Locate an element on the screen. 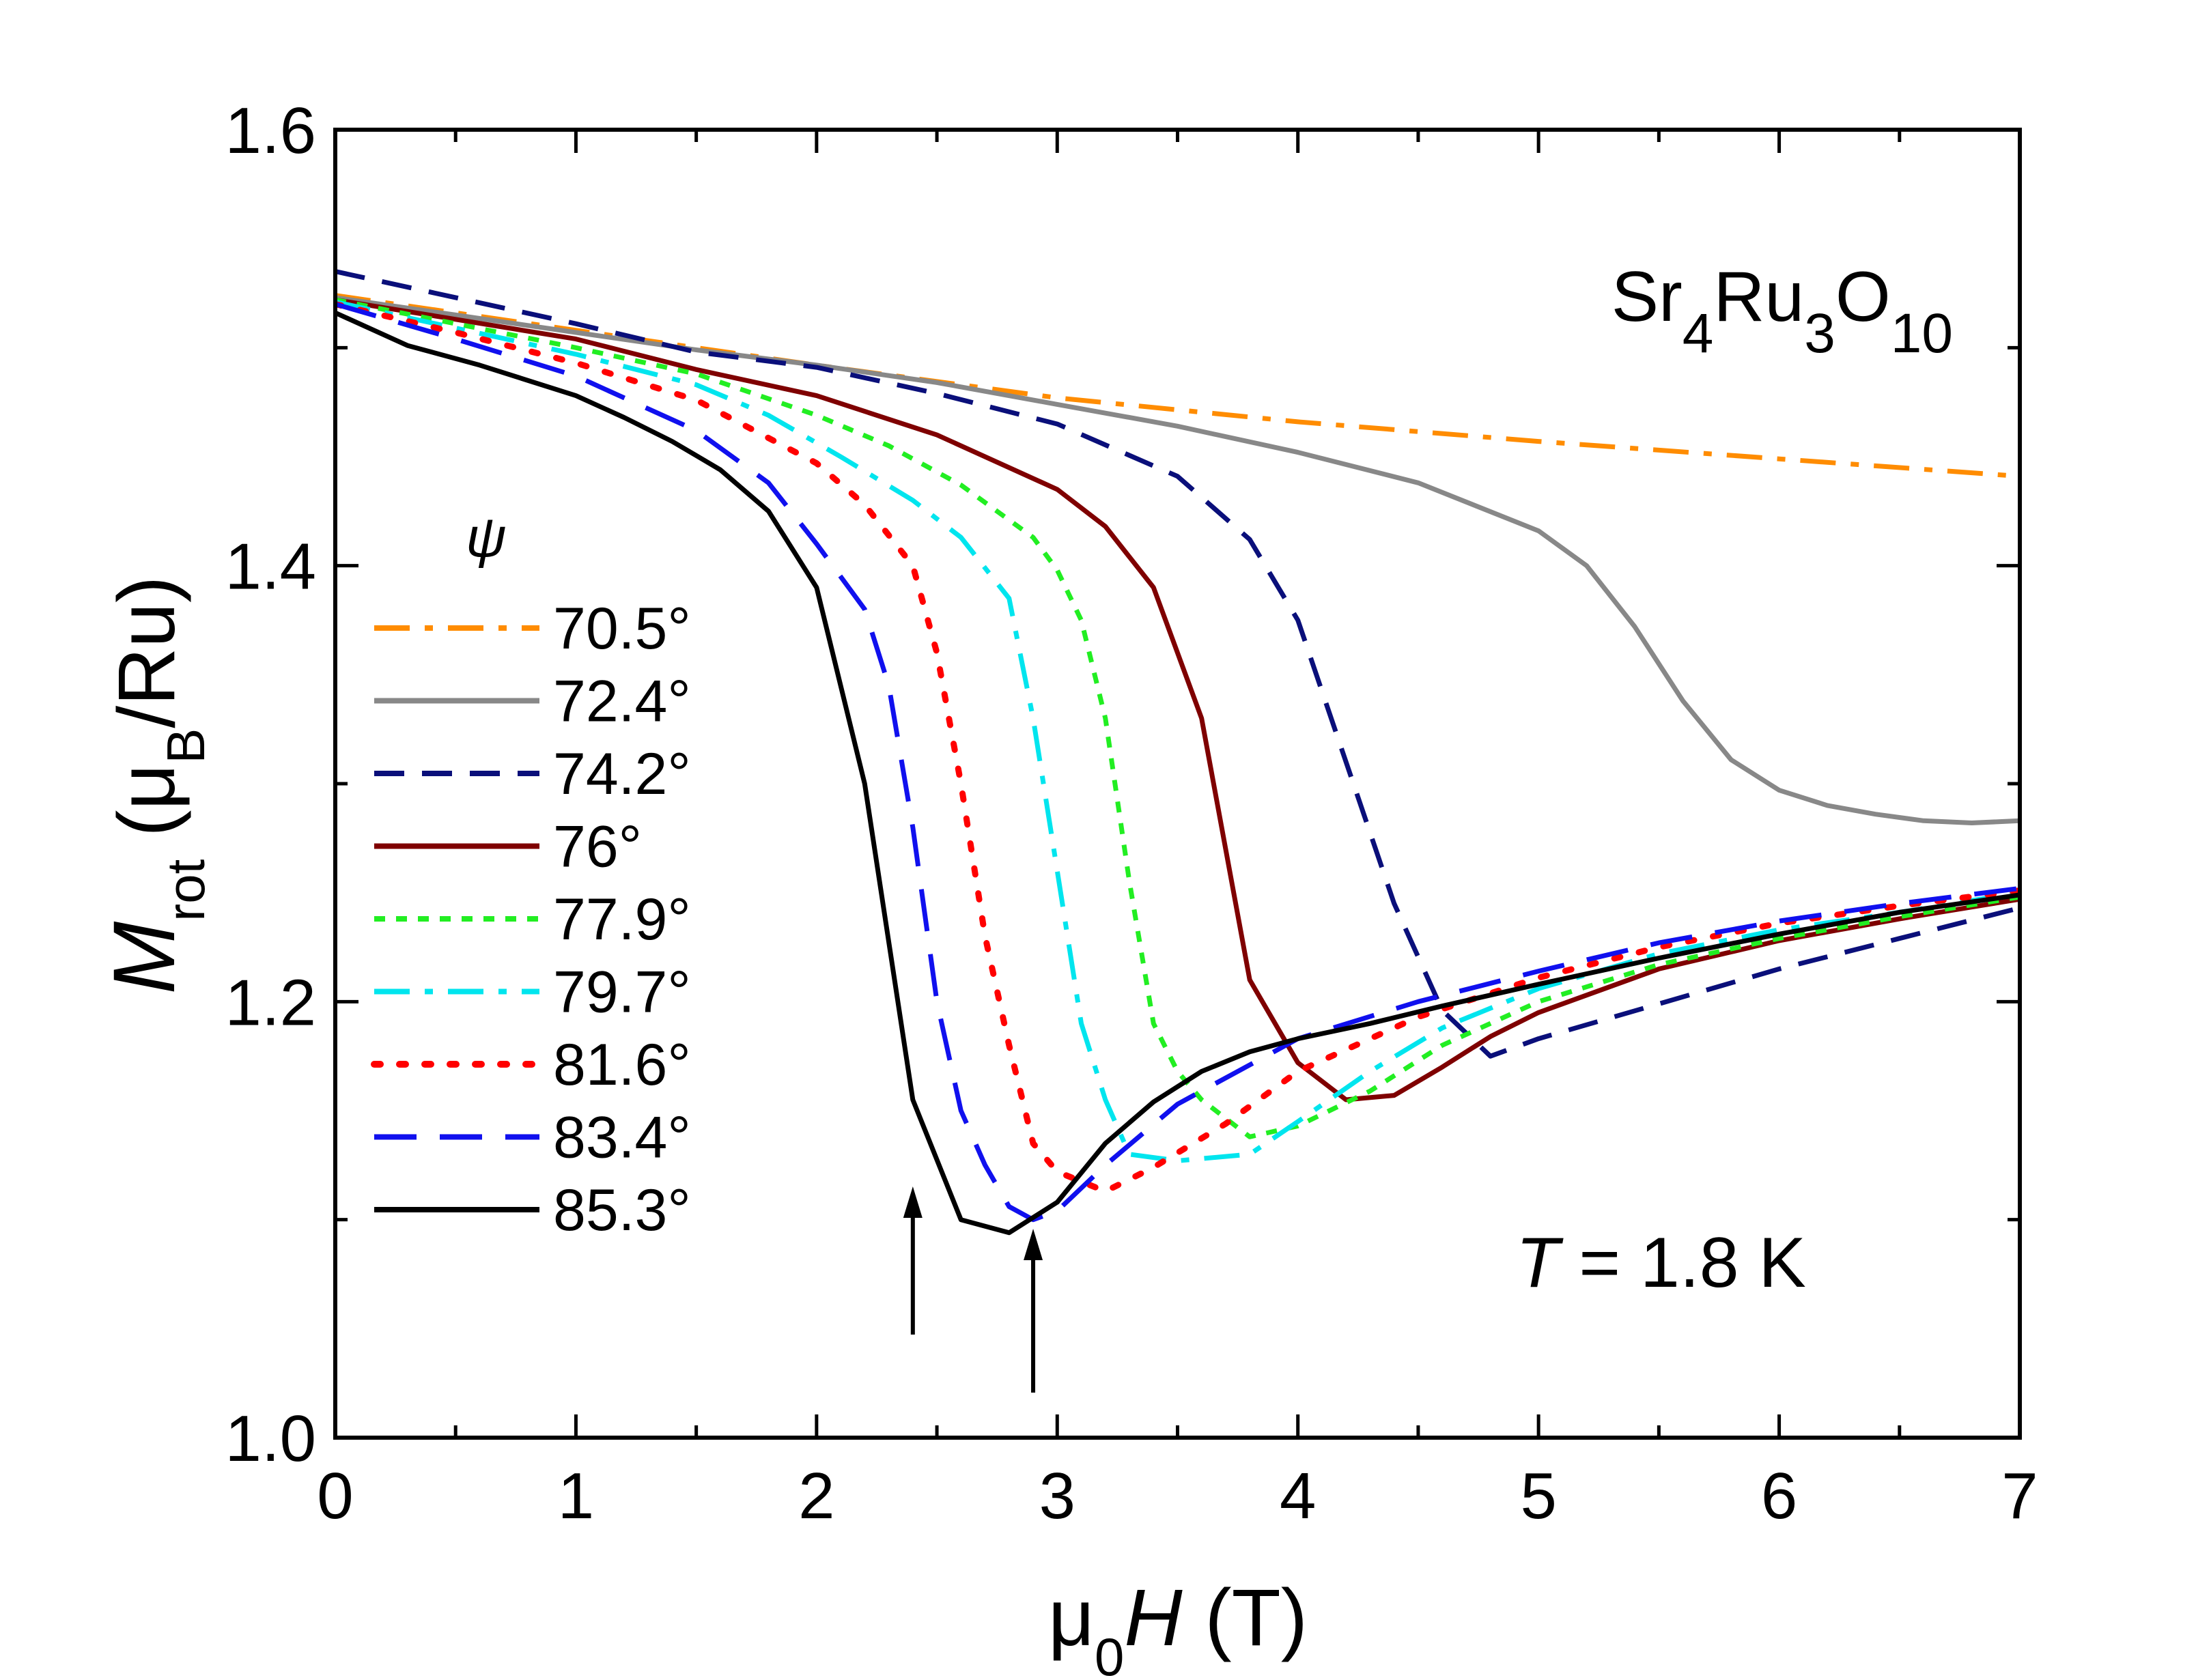 Image resolution: width=2196 pixels, height=1680 pixels. legend-label-7: 81.6° is located at coordinates (622, 1065).